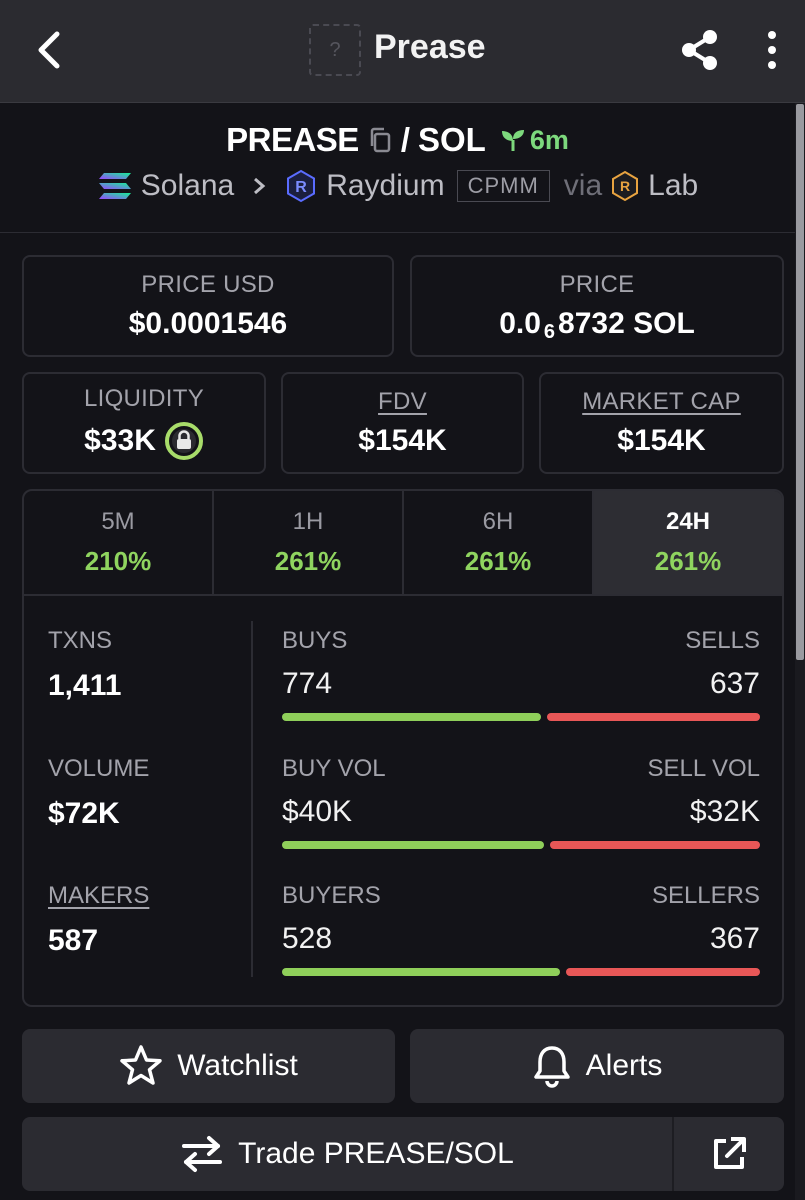 The height and width of the screenshot is (1200, 805). What do you see at coordinates (583, 185) in the screenshot?
I see `via-label: via` at bounding box center [583, 185].